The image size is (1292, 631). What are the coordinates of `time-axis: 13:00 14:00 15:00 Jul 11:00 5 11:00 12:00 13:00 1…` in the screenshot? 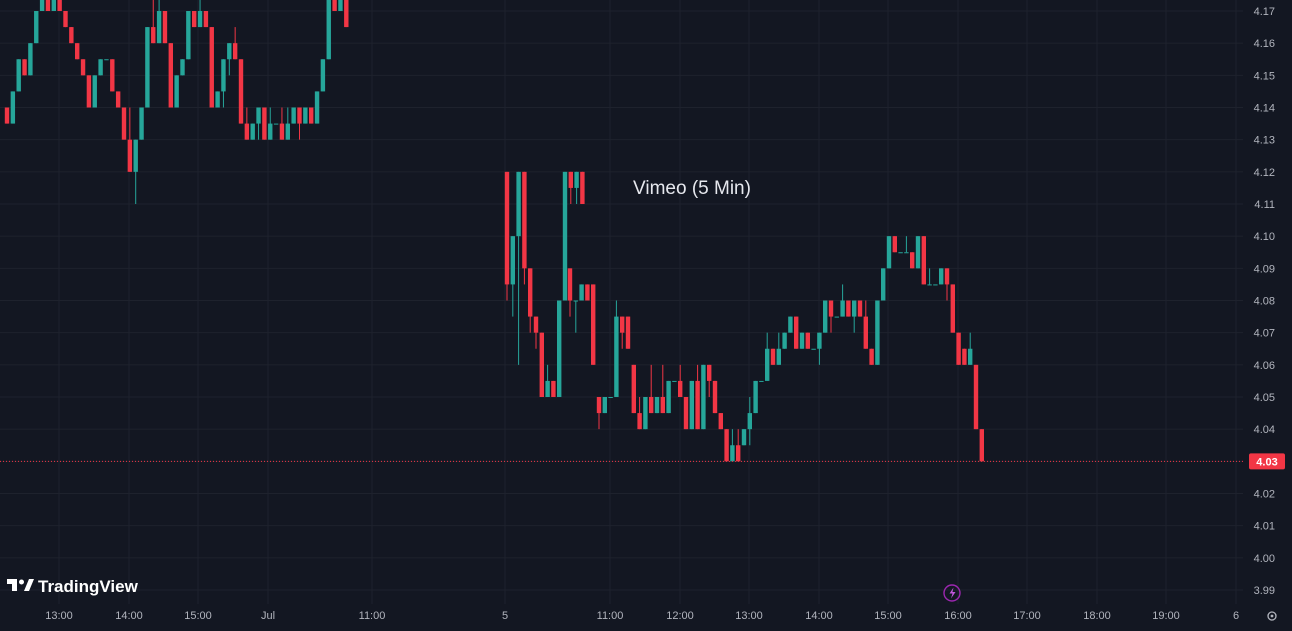 It's located at (642, 616).